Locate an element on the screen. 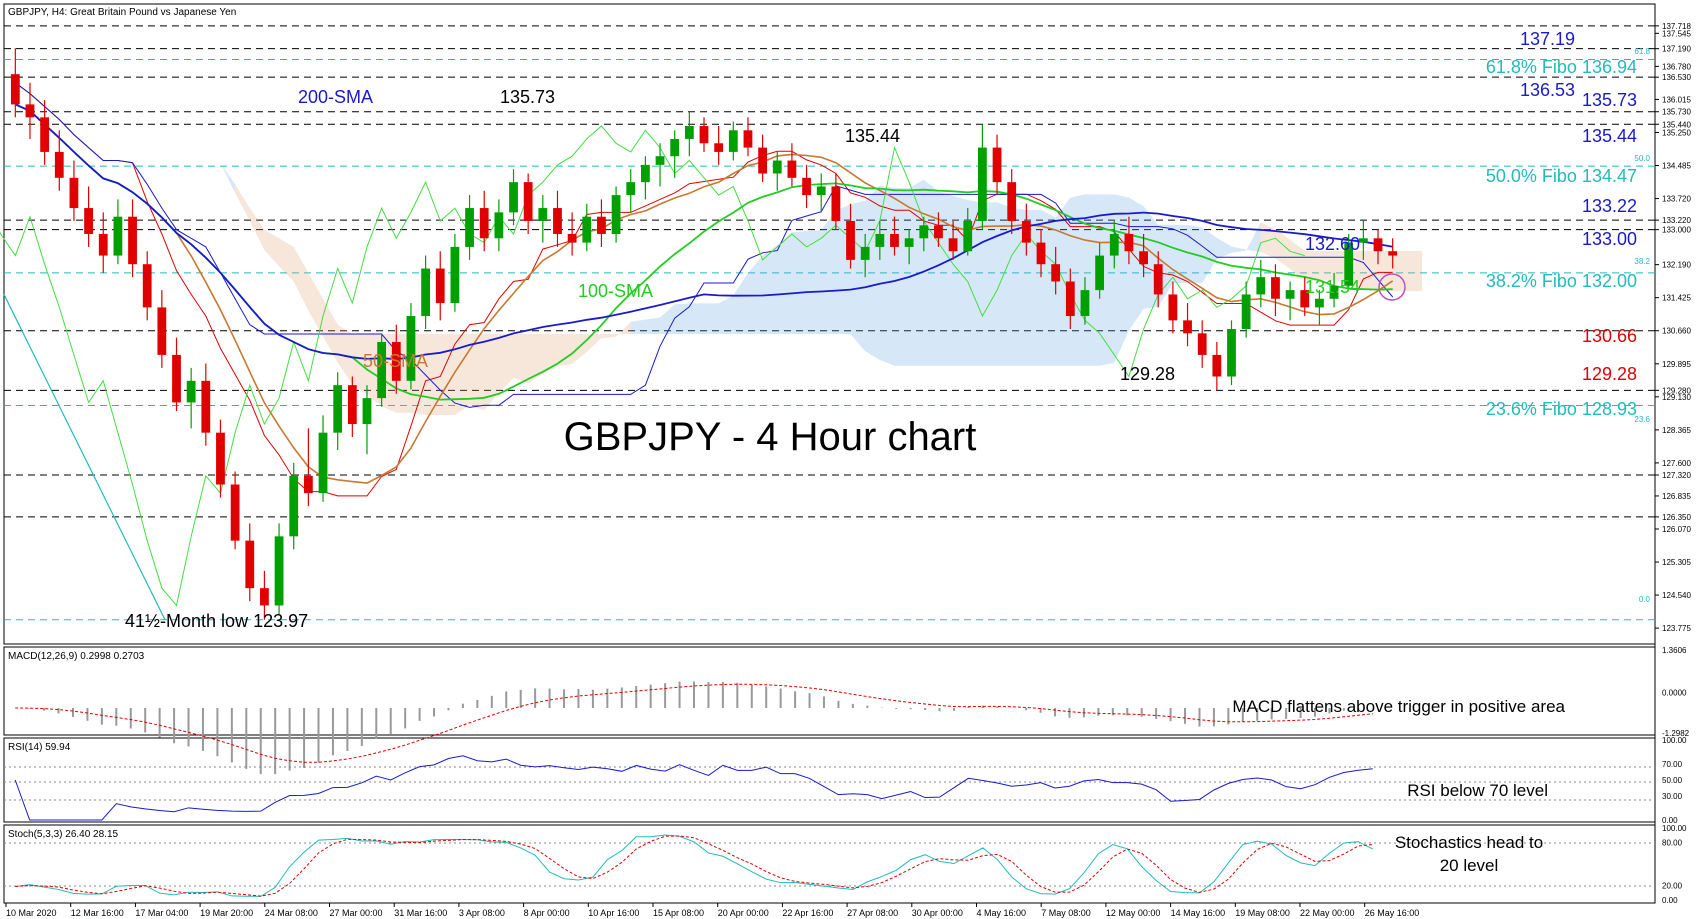  y-tick-label: 127.600 is located at coordinates (1676, 463).